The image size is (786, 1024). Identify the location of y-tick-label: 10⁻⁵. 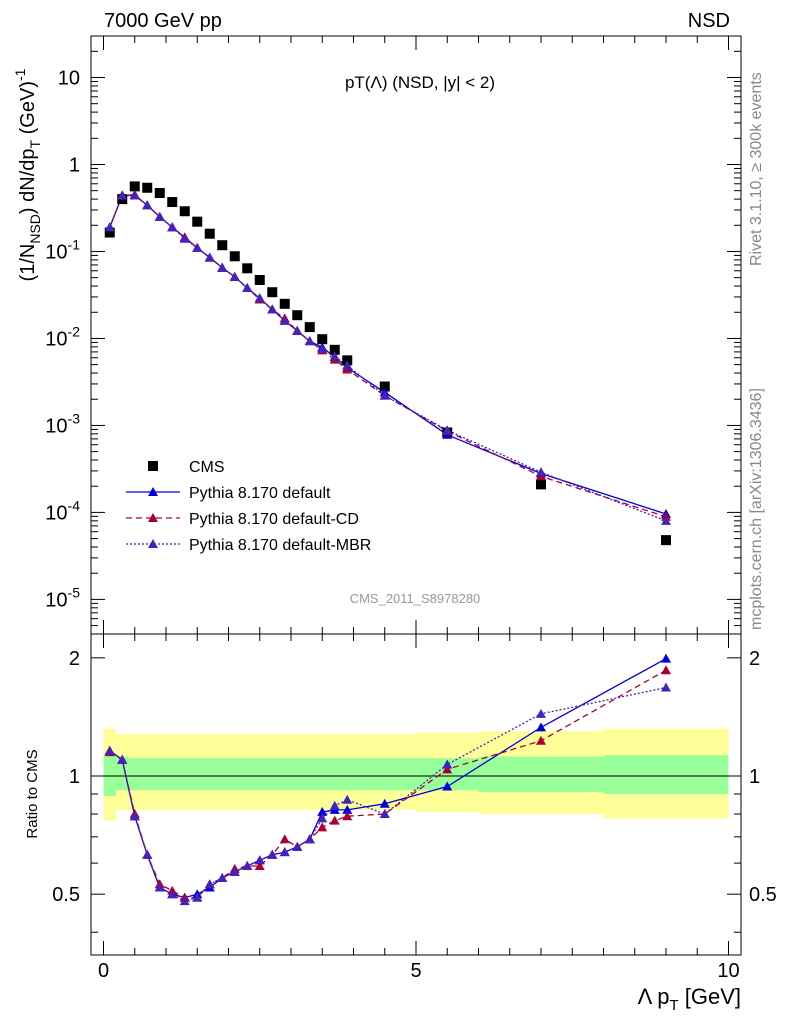
(62, 597).